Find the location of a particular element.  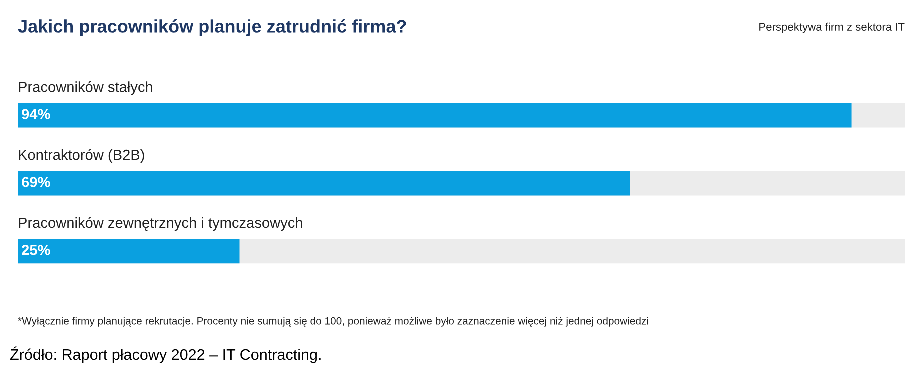

chart-title: Jakich pracowników planuje zatrudnić firma? is located at coordinates (212, 28).